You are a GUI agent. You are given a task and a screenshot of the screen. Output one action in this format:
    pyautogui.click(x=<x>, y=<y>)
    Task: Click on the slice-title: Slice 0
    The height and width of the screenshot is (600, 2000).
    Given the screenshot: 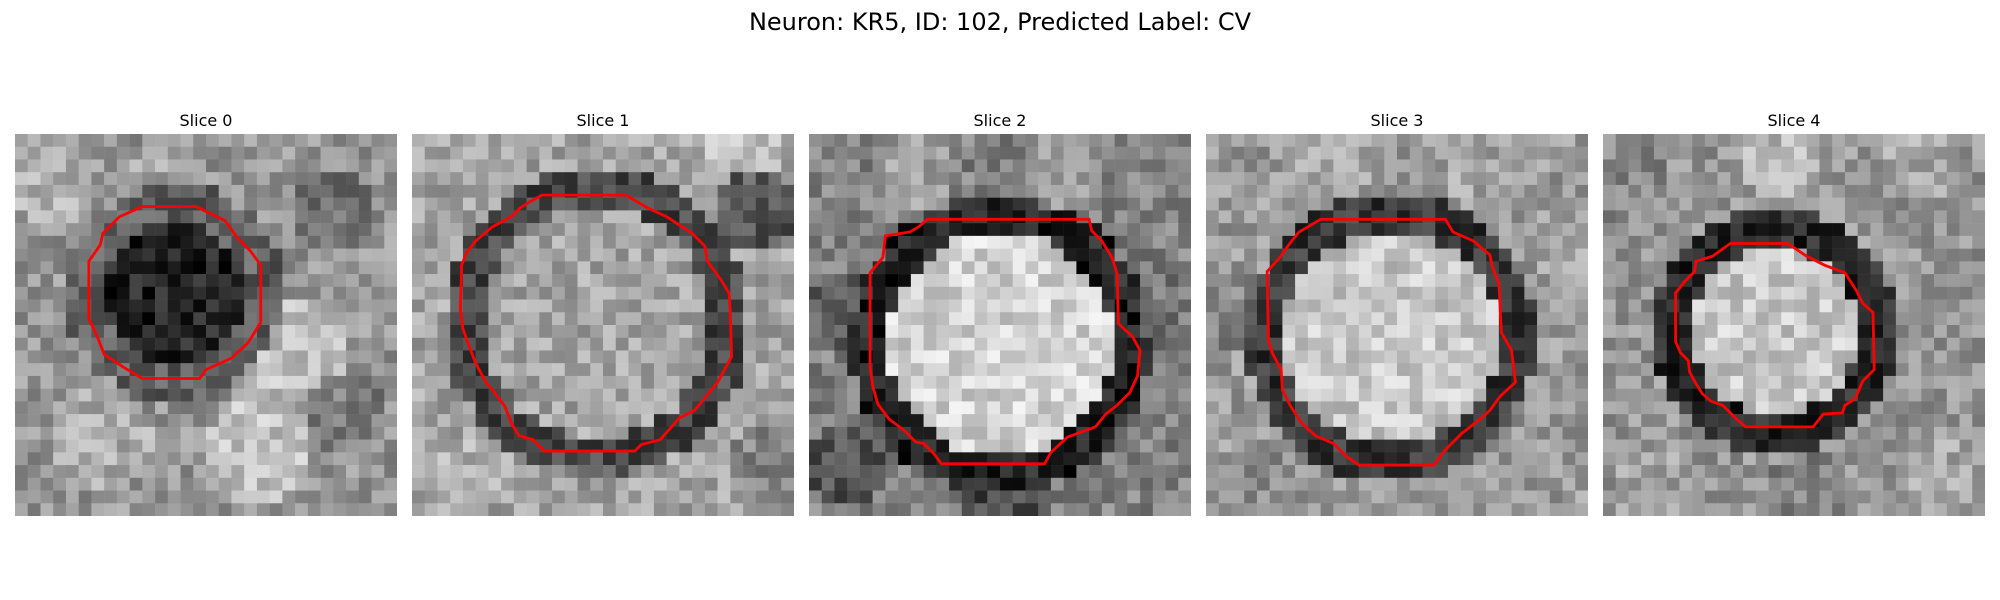 What is the action you would take?
    pyautogui.click(x=206, y=120)
    